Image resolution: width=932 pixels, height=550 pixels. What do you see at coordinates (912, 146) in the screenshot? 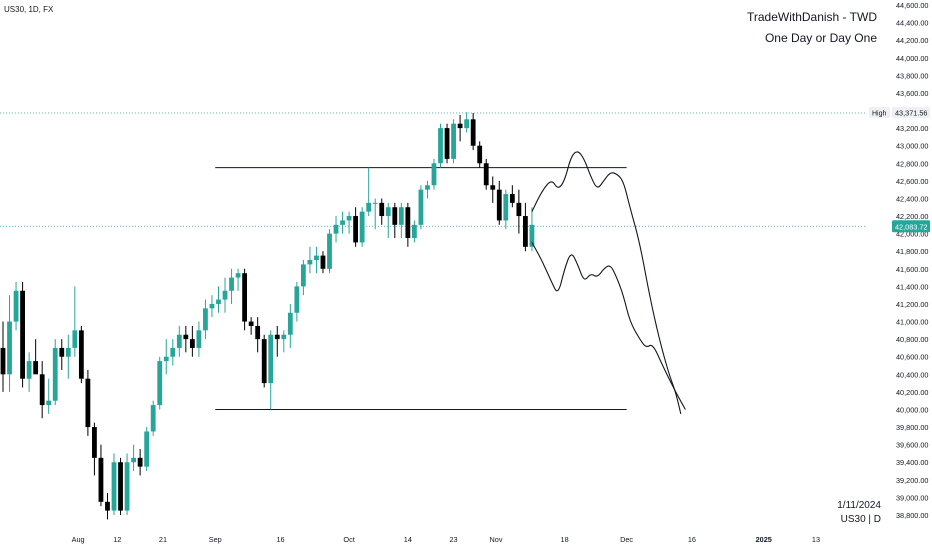
I see `y-tick-label: 43,000.00` at bounding box center [912, 146].